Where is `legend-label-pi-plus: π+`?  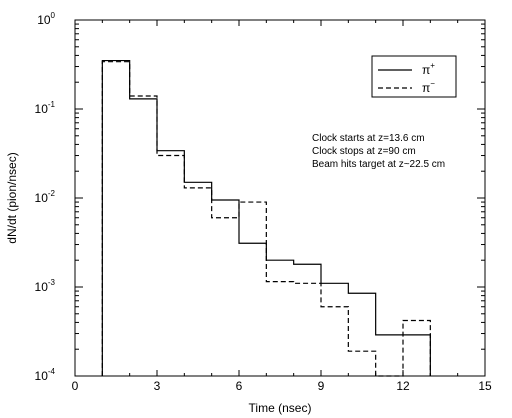 legend-label-pi-plus: π+ is located at coordinates (428, 69).